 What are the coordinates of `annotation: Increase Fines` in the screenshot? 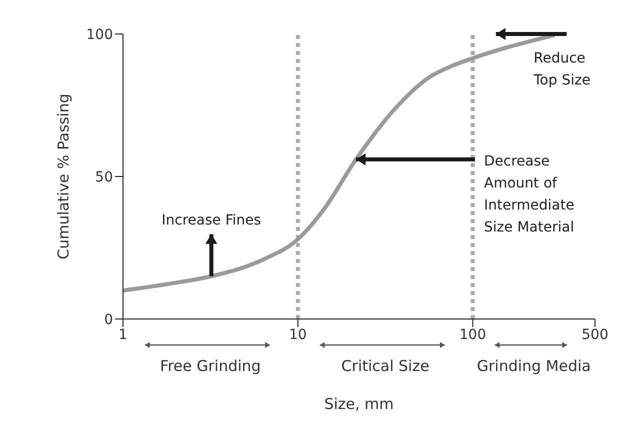 It's located at (212, 220).